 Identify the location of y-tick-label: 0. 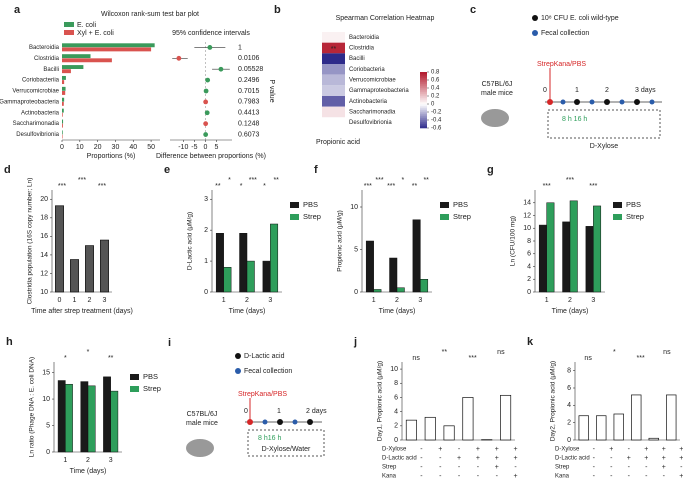
(48, 452).